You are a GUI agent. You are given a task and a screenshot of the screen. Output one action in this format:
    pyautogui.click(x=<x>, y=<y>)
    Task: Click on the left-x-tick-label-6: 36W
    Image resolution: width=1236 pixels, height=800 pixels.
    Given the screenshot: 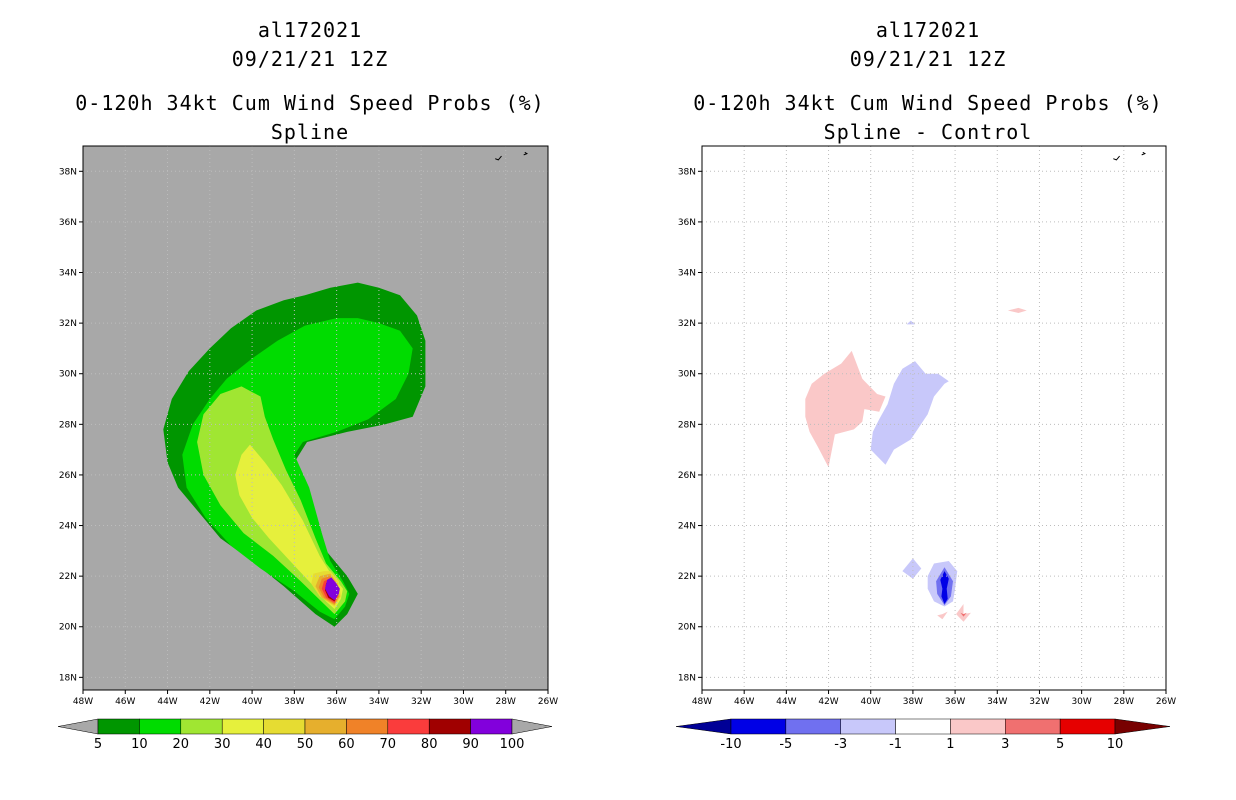 What is the action you would take?
    pyautogui.click(x=336, y=702)
    